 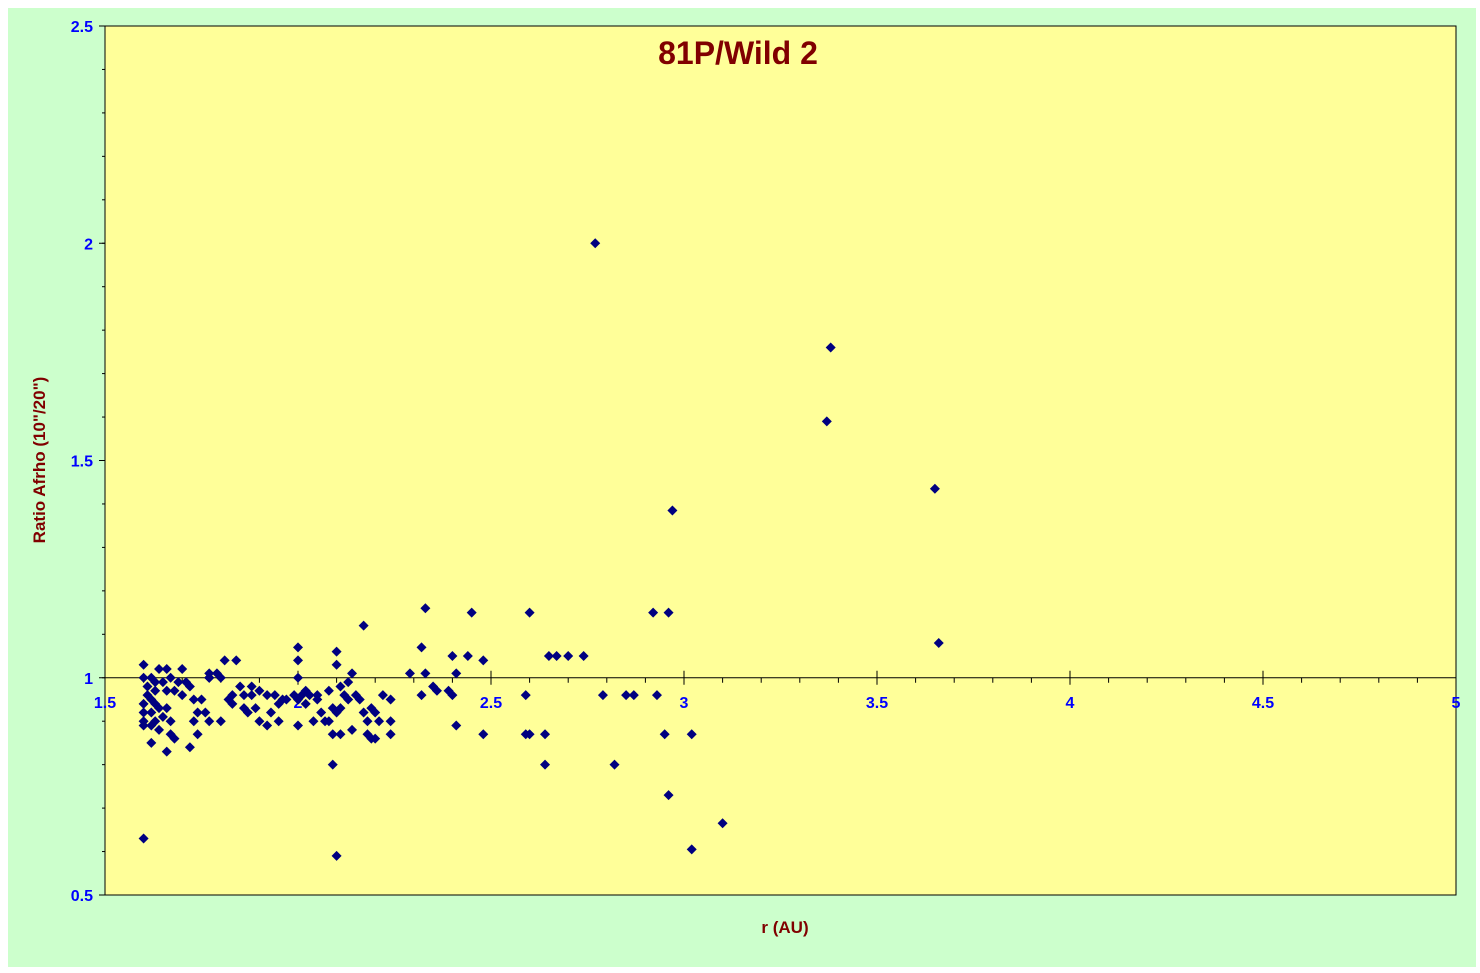 What do you see at coordinates (105, 703) in the screenshot?
I see `x-tick-label: 1.5` at bounding box center [105, 703].